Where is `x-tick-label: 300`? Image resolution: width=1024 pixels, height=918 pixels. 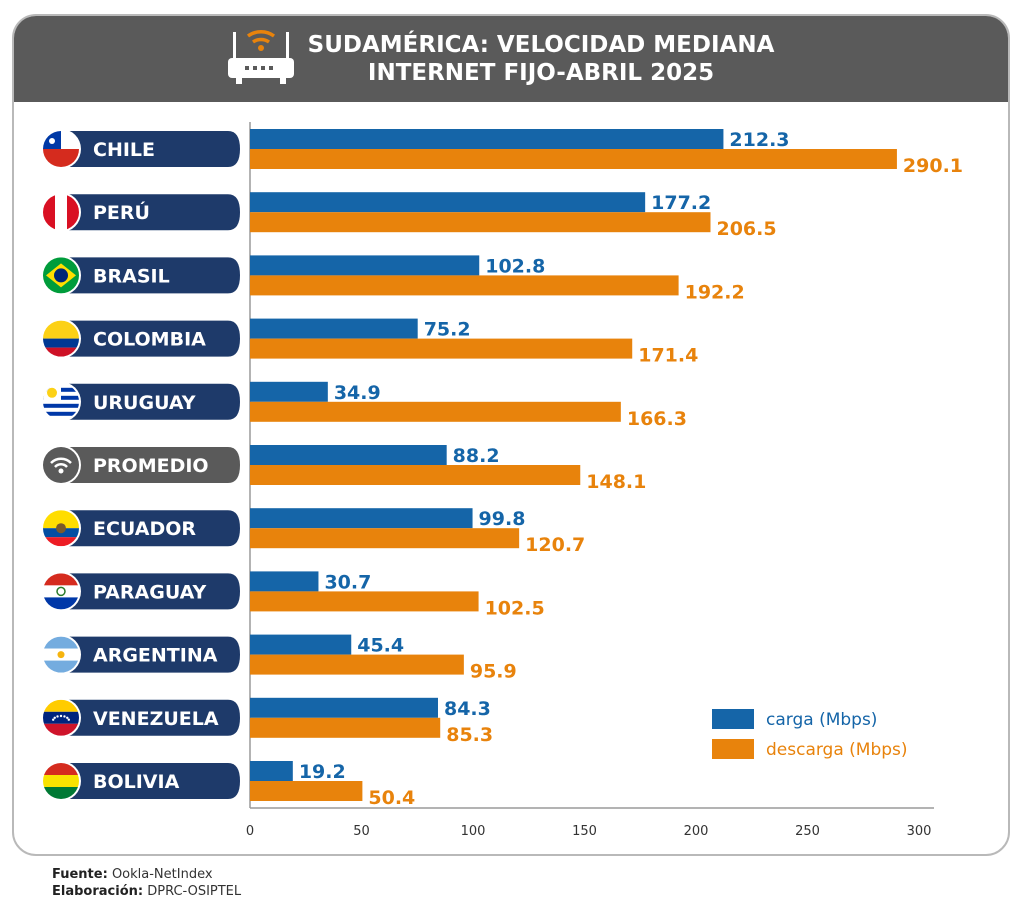
x-tick-label: 300 is located at coordinates (919, 831).